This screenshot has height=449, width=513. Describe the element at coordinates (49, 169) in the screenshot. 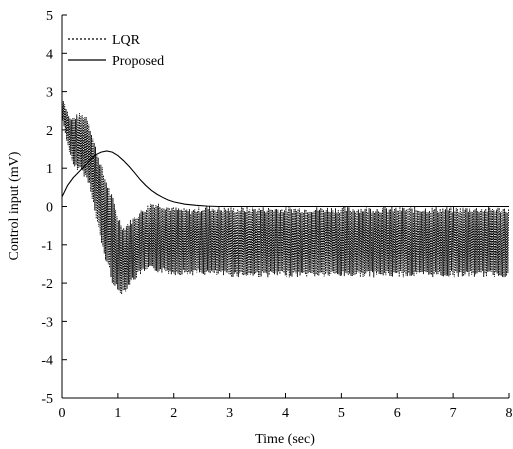

I see `y-tick-label: 1` at that location.